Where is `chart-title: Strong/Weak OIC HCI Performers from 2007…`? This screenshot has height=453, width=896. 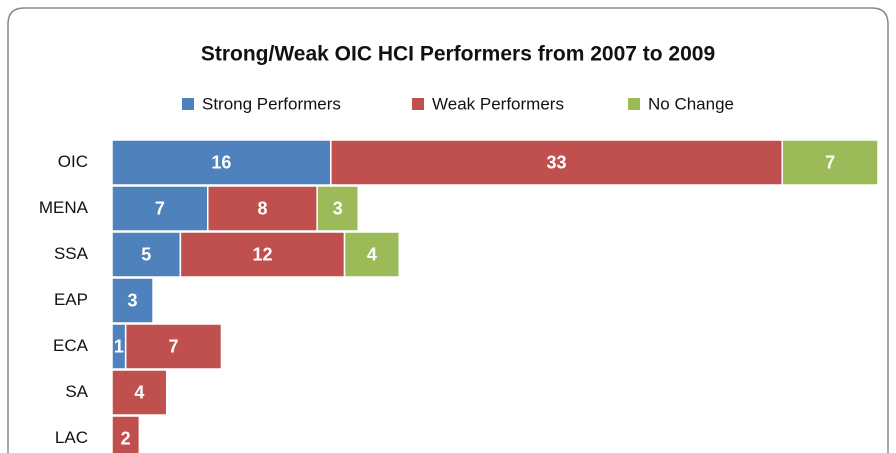 chart-title: Strong/Weak OIC HCI Performers from 2007… is located at coordinates (458, 54).